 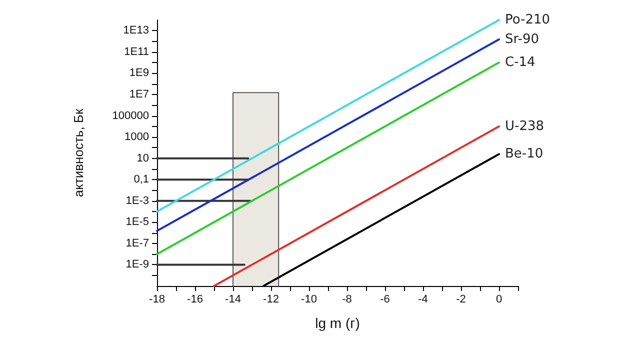 I want to click on series-label: U-238, so click(x=524, y=126).